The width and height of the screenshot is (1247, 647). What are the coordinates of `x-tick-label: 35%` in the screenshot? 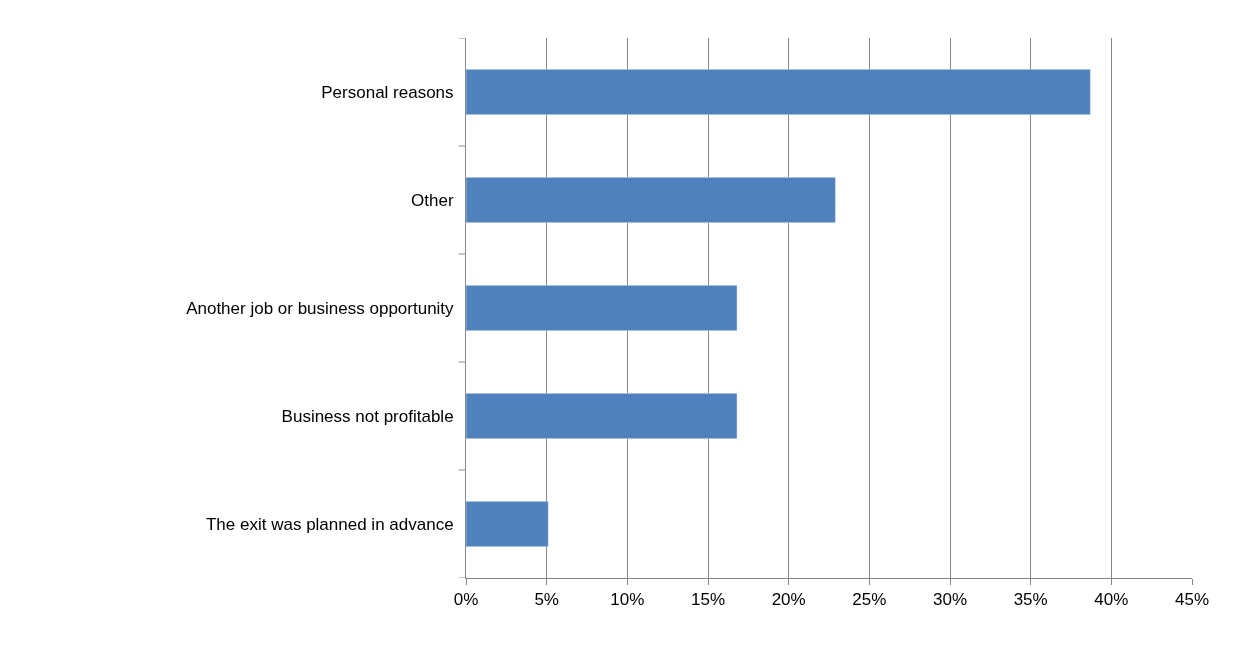 It's located at (1030, 600).